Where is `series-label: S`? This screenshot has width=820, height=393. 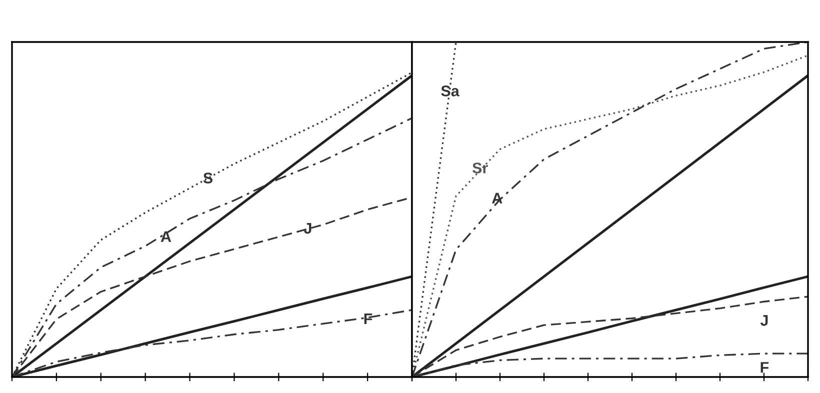 series-label: S is located at coordinates (207, 178).